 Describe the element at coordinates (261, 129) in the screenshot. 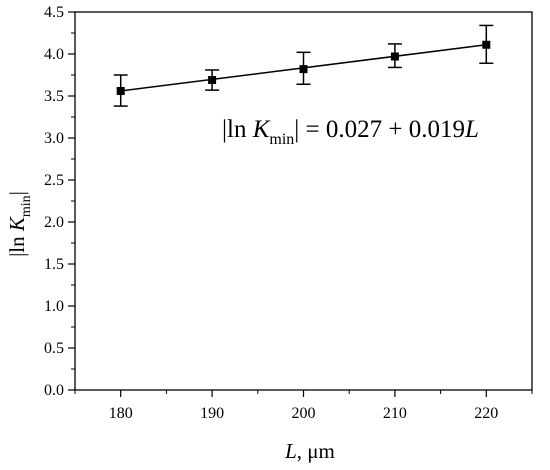

I see `equation-symbol: K` at that location.